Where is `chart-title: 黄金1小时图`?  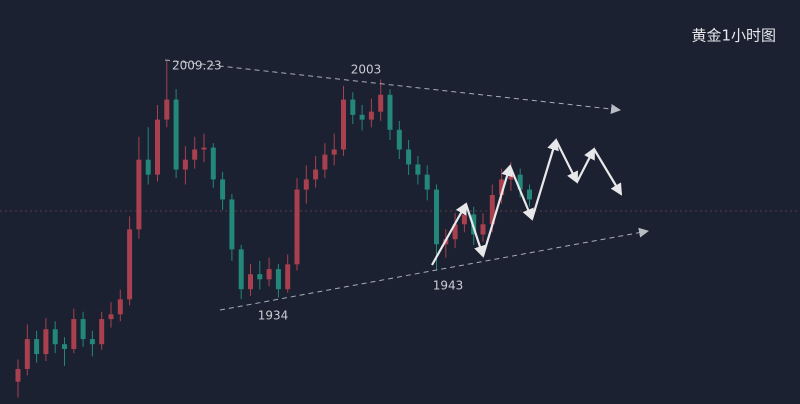 chart-title: 黄金1小时图 is located at coordinates (733, 36).